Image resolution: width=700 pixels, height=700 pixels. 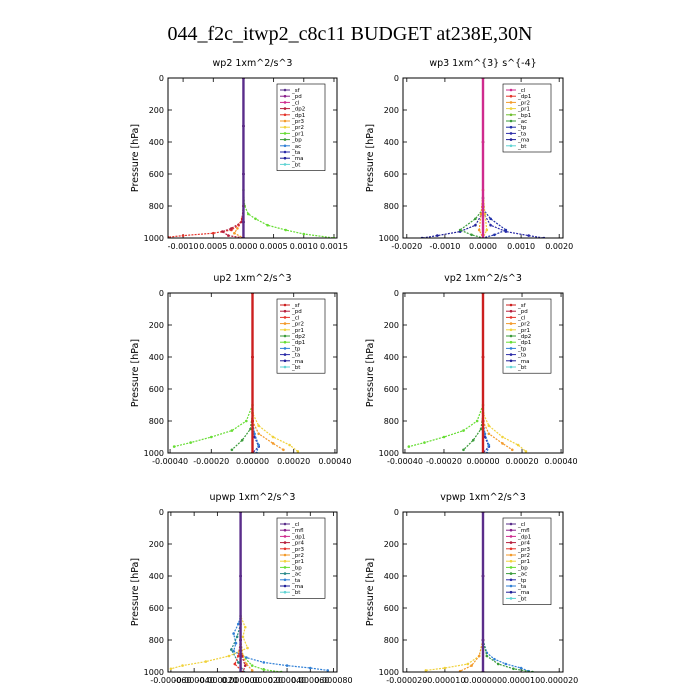 I want to click on chart3-series-group, so click(x=236, y=373).